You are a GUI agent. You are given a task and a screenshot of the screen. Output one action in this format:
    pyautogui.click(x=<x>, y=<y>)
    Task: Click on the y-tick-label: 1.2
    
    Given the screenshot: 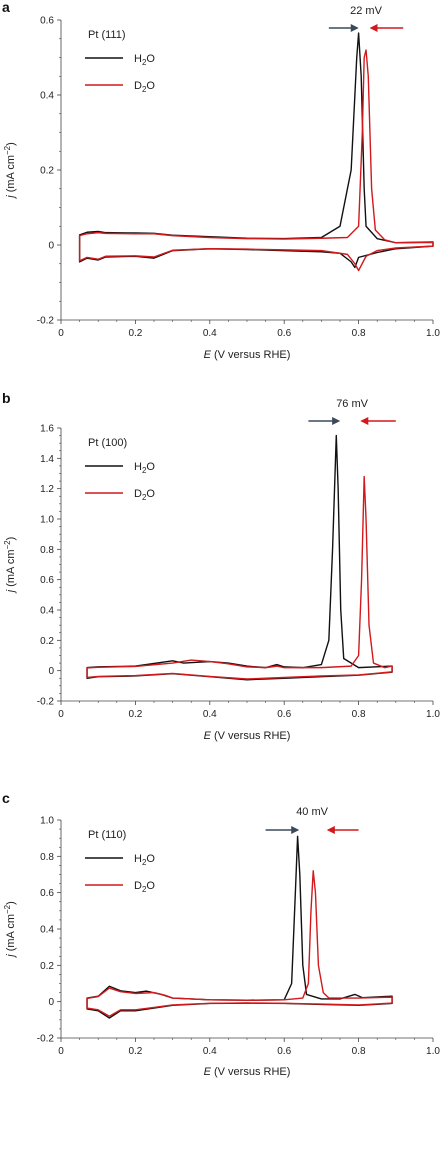 What is the action you would take?
    pyautogui.click(x=47, y=489)
    